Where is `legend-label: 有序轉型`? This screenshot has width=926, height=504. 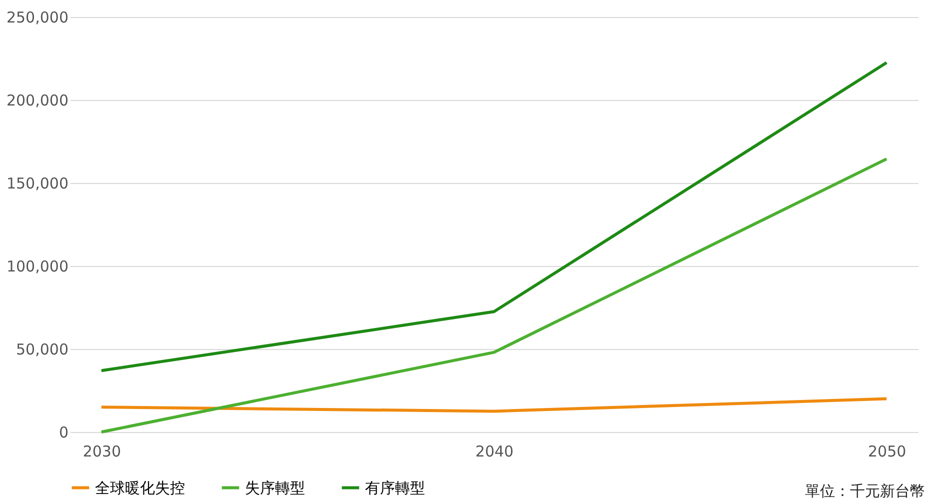 legend-label: 有序轉型 is located at coordinates (395, 487).